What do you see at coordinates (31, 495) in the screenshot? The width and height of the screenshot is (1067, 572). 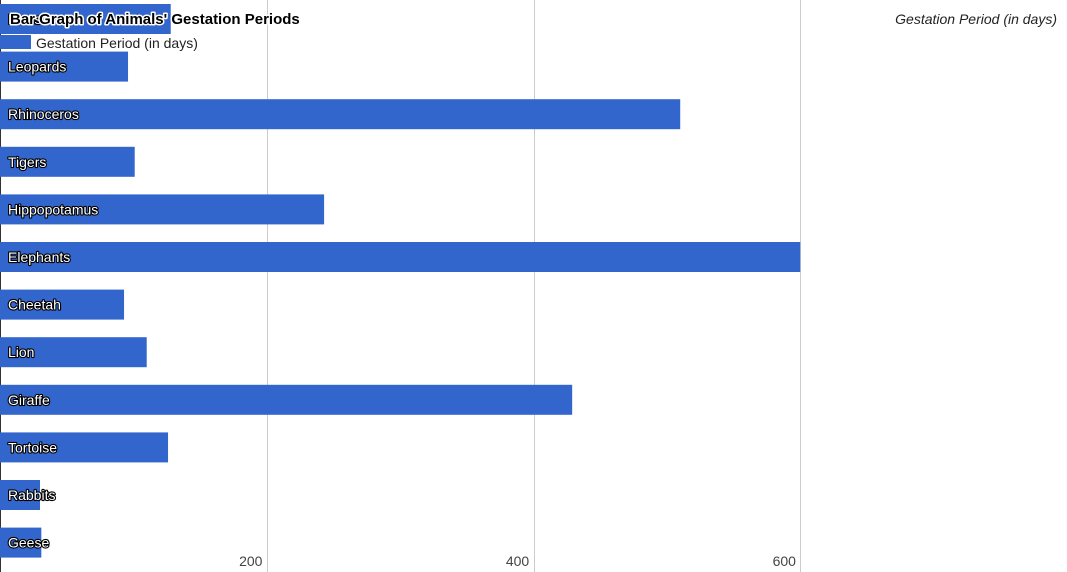 I see `category-label-10: Rabbits` at bounding box center [31, 495].